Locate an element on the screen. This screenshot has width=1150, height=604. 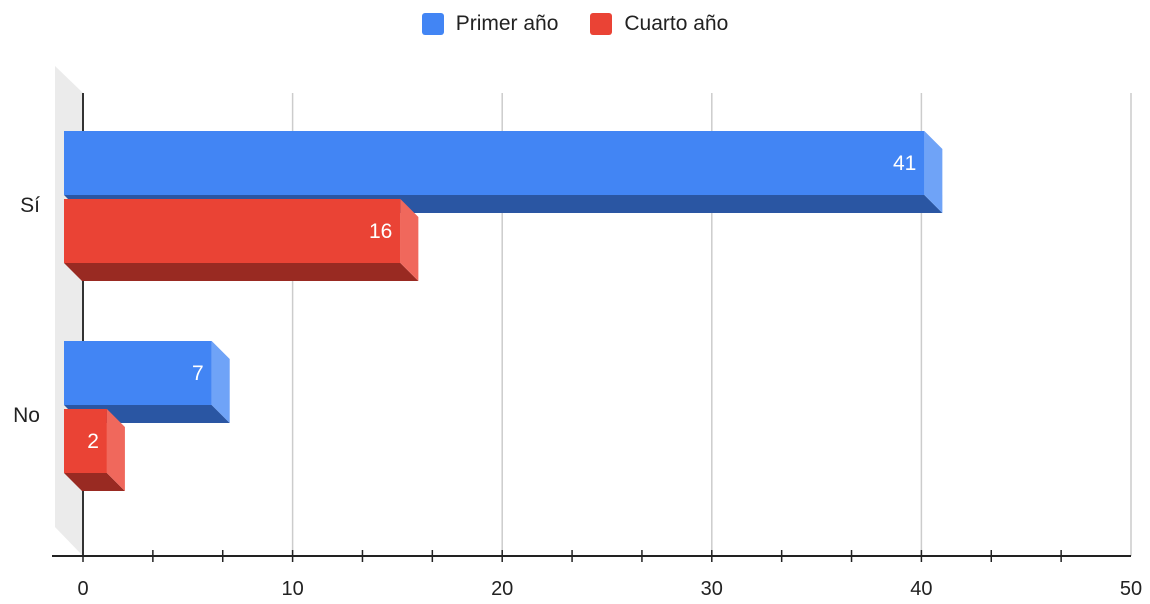
x-tick-label-10: 10 is located at coordinates (292, 589).